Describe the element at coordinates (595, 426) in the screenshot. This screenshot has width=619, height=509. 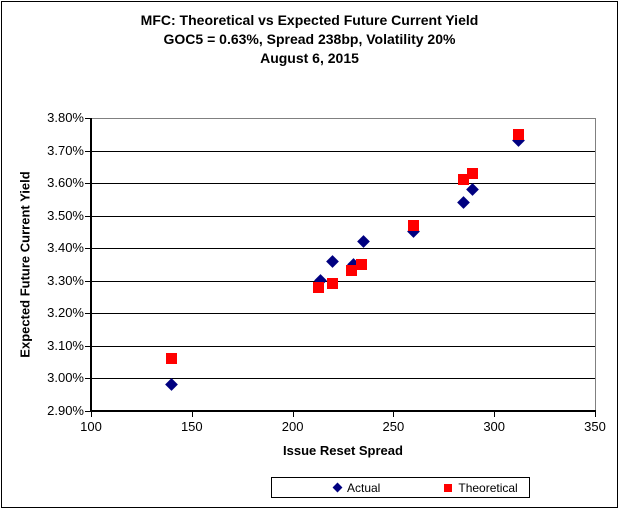
I see `x-tick-label: 350` at that location.